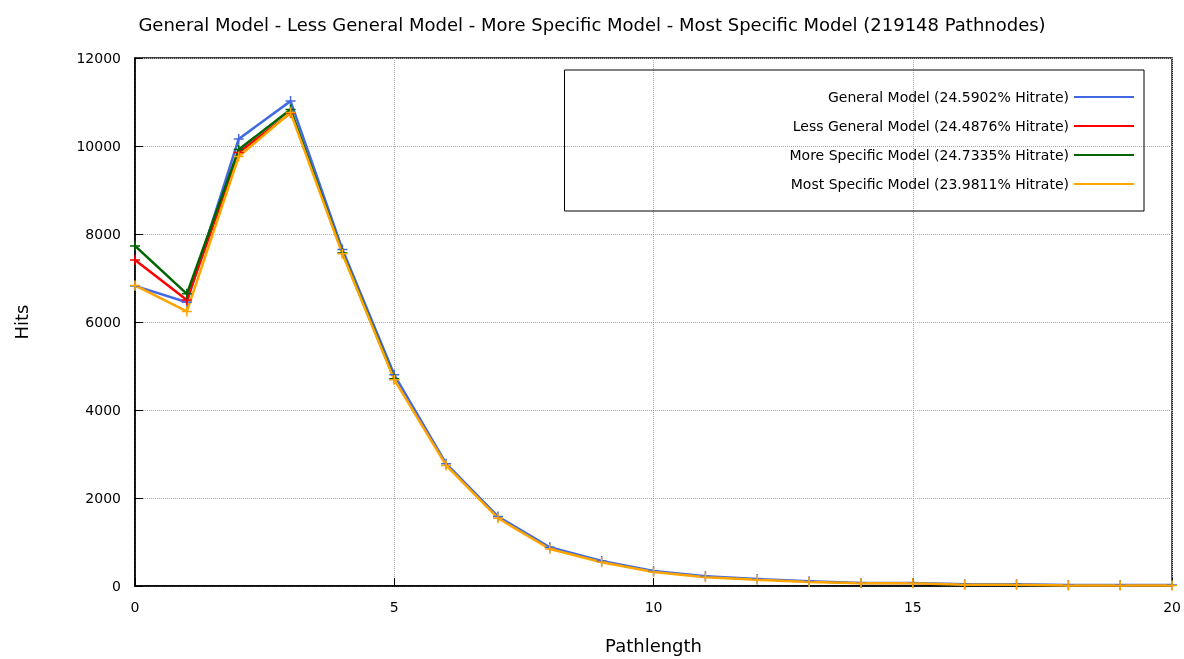  I want to click on y-axis-title: Hits, so click(21, 322).